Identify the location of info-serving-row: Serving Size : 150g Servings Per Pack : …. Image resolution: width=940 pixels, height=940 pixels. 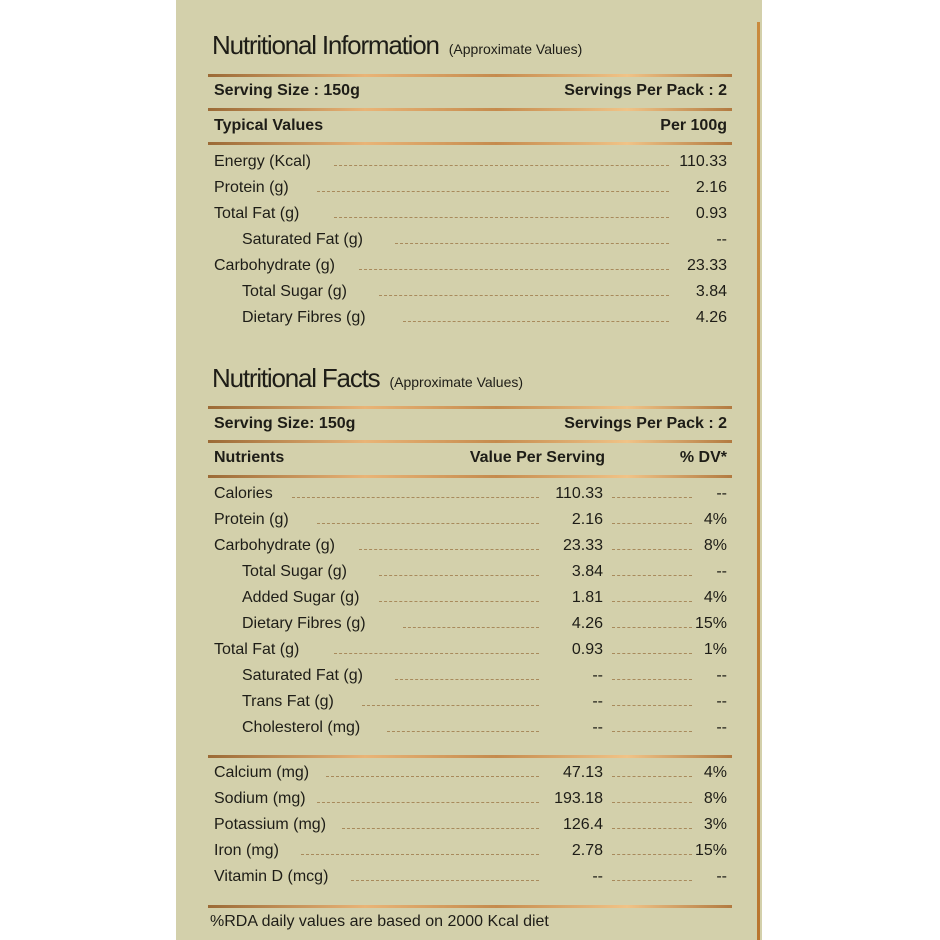
(470, 91).